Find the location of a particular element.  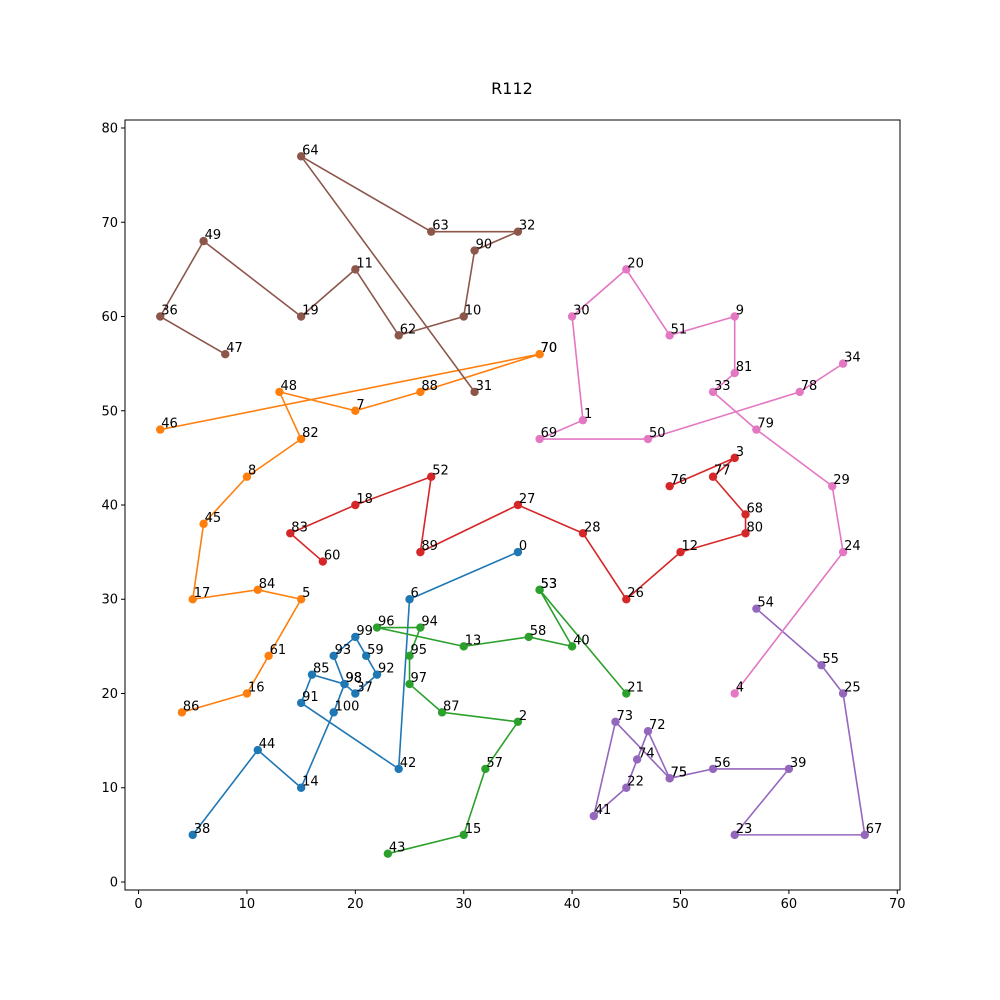

point-label-37: 37 is located at coordinates (364, 687).